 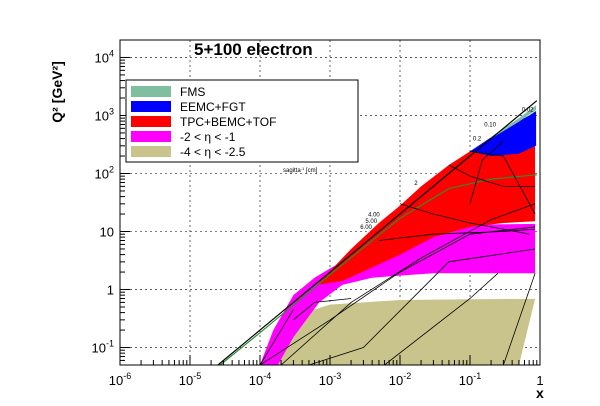 I want to click on legend-label: FMS, so click(x=192, y=92).